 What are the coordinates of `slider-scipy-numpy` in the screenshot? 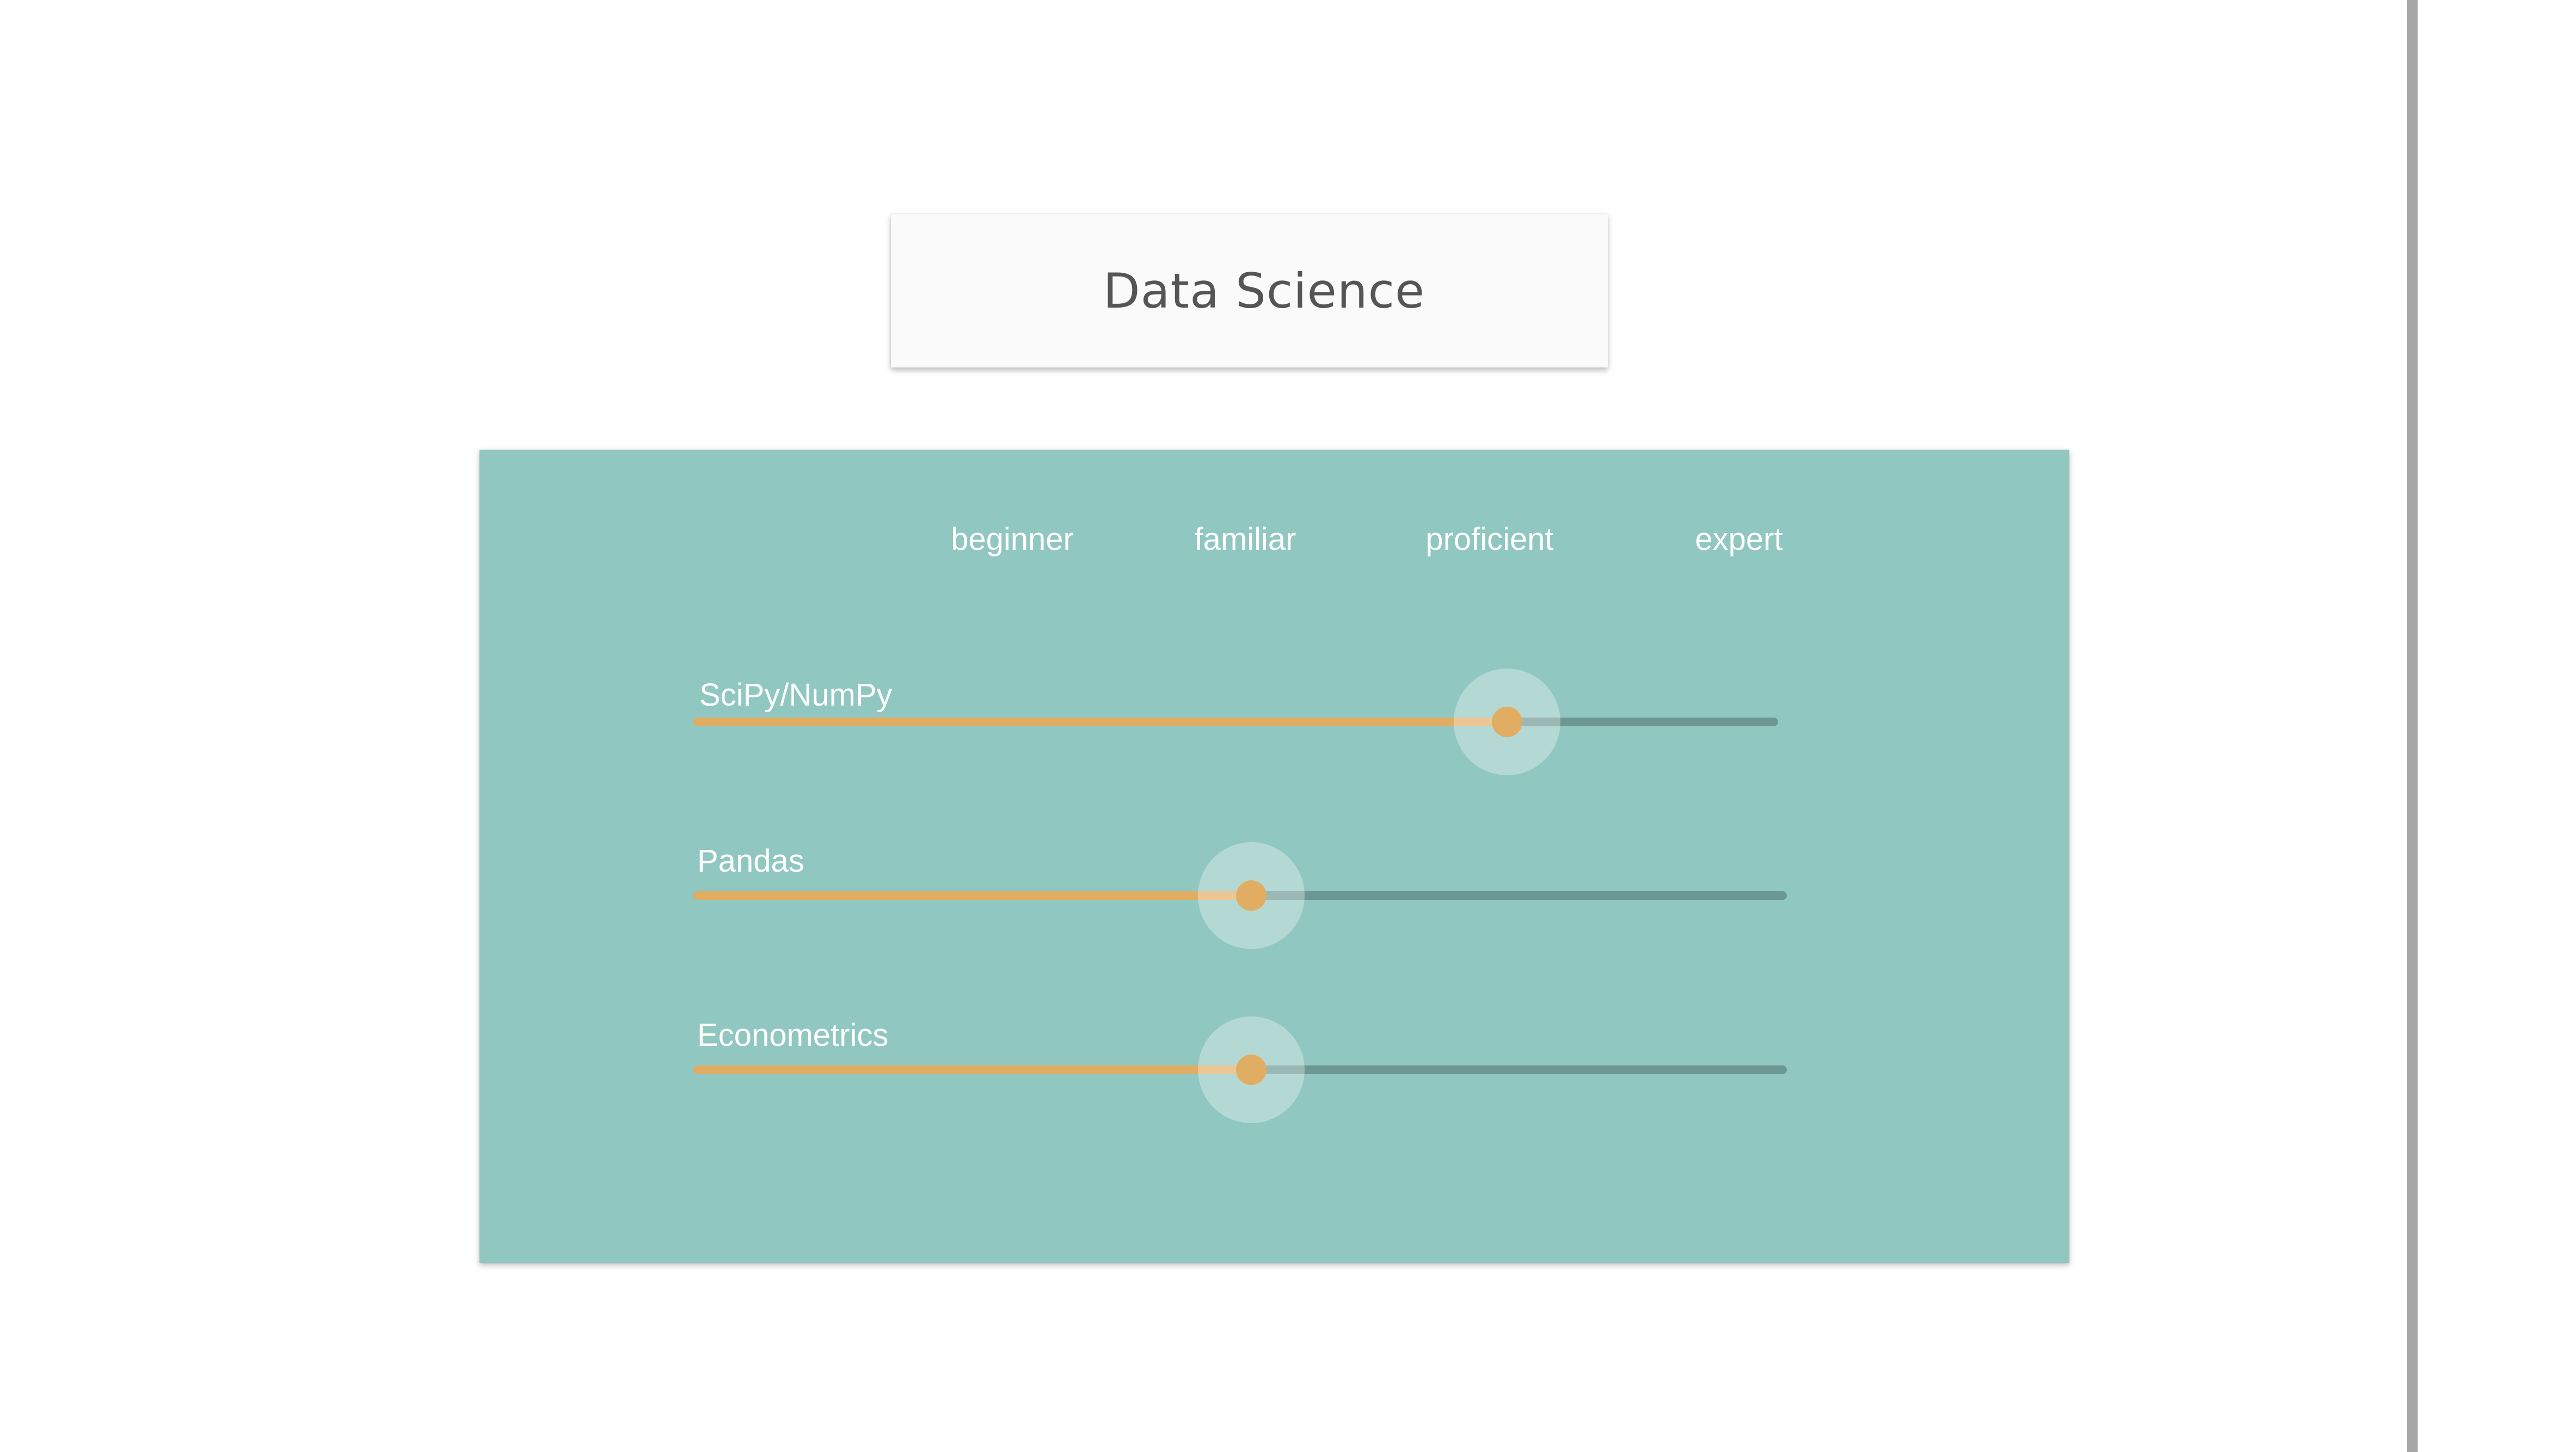 It's located at (1235, 722).